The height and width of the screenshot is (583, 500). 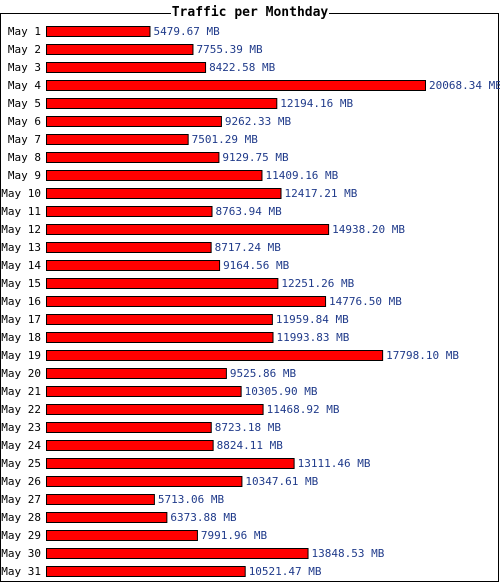 I want to click on value-label: 5713.06 MB, so click(x=191, y=499).